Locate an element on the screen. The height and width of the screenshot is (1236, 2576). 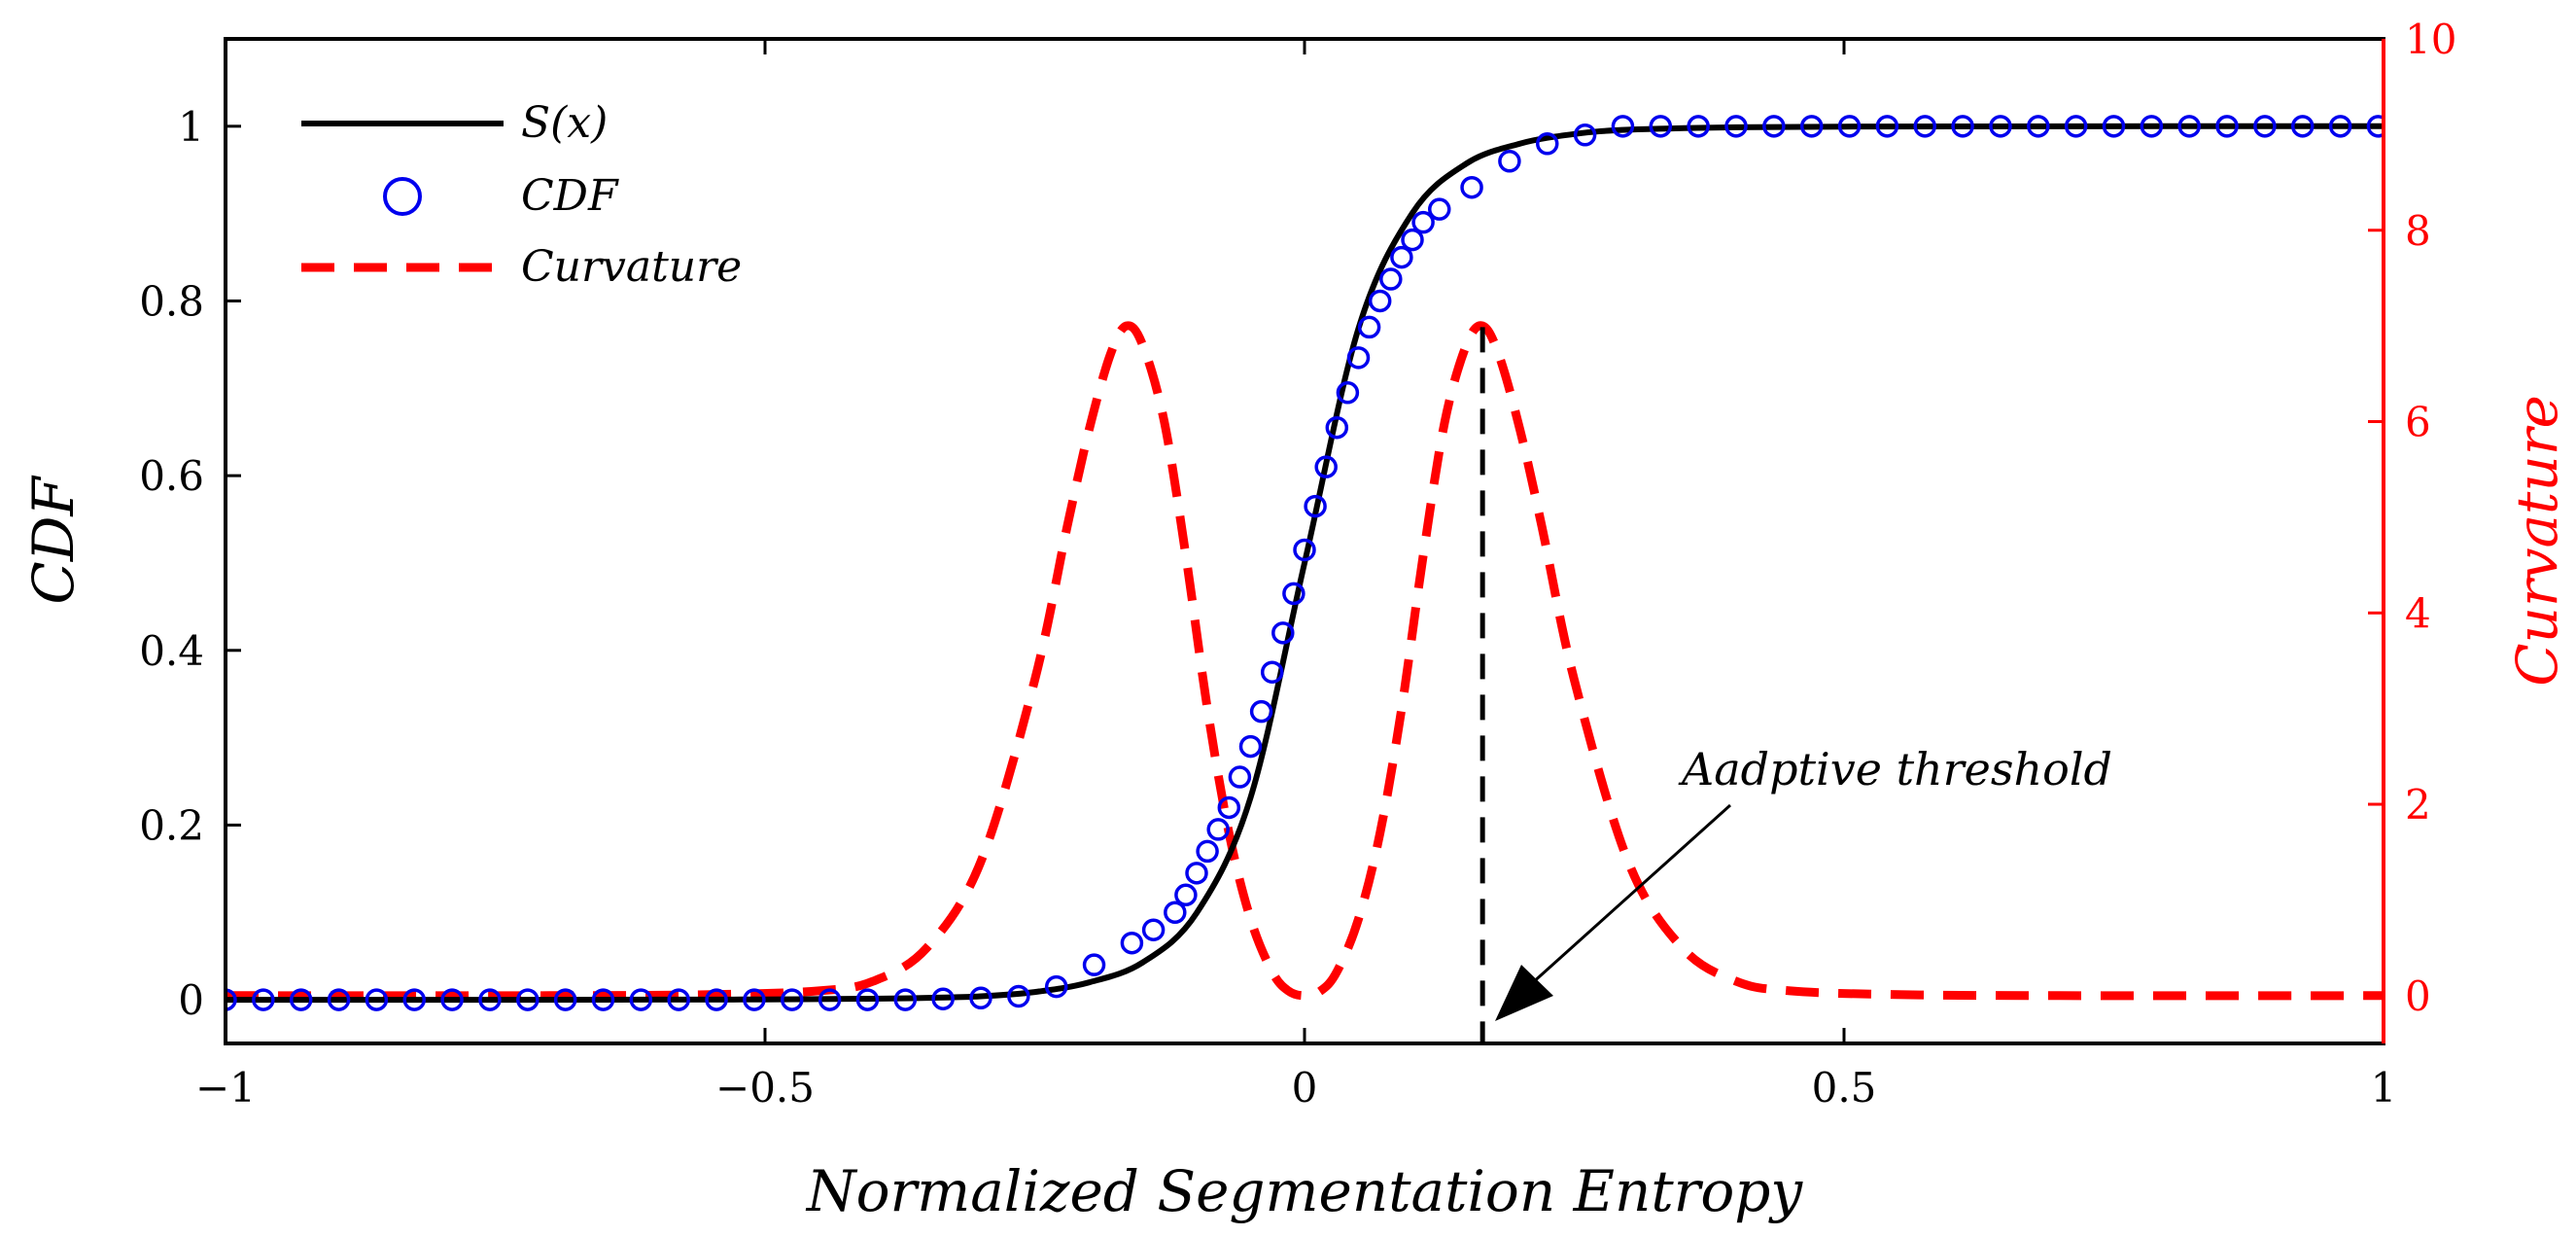
y-right-tick-label: 4 is located at coordinates (2418, 613).